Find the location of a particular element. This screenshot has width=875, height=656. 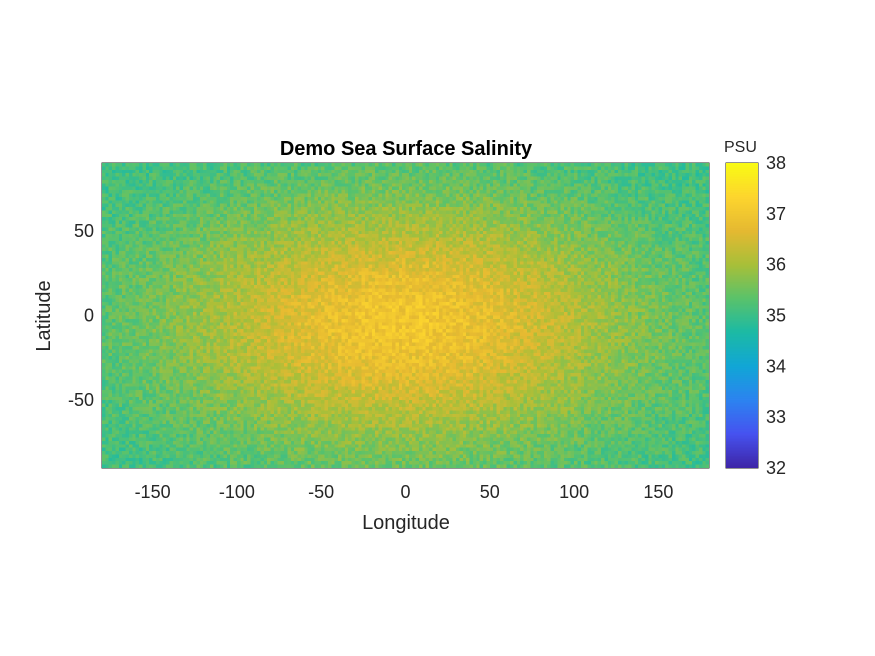

chart-title: Demo Sea Surface Salinity is located at coordinates (406, 149).